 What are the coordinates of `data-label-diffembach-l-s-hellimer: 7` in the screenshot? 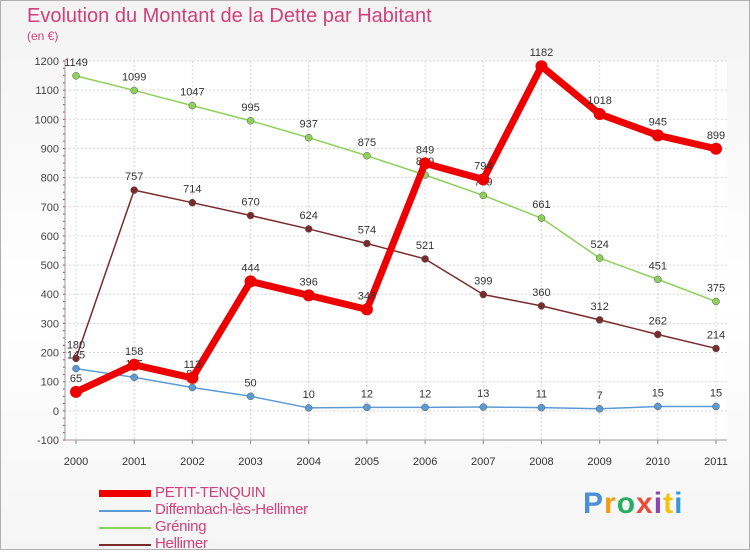 It's located at (600, 396).